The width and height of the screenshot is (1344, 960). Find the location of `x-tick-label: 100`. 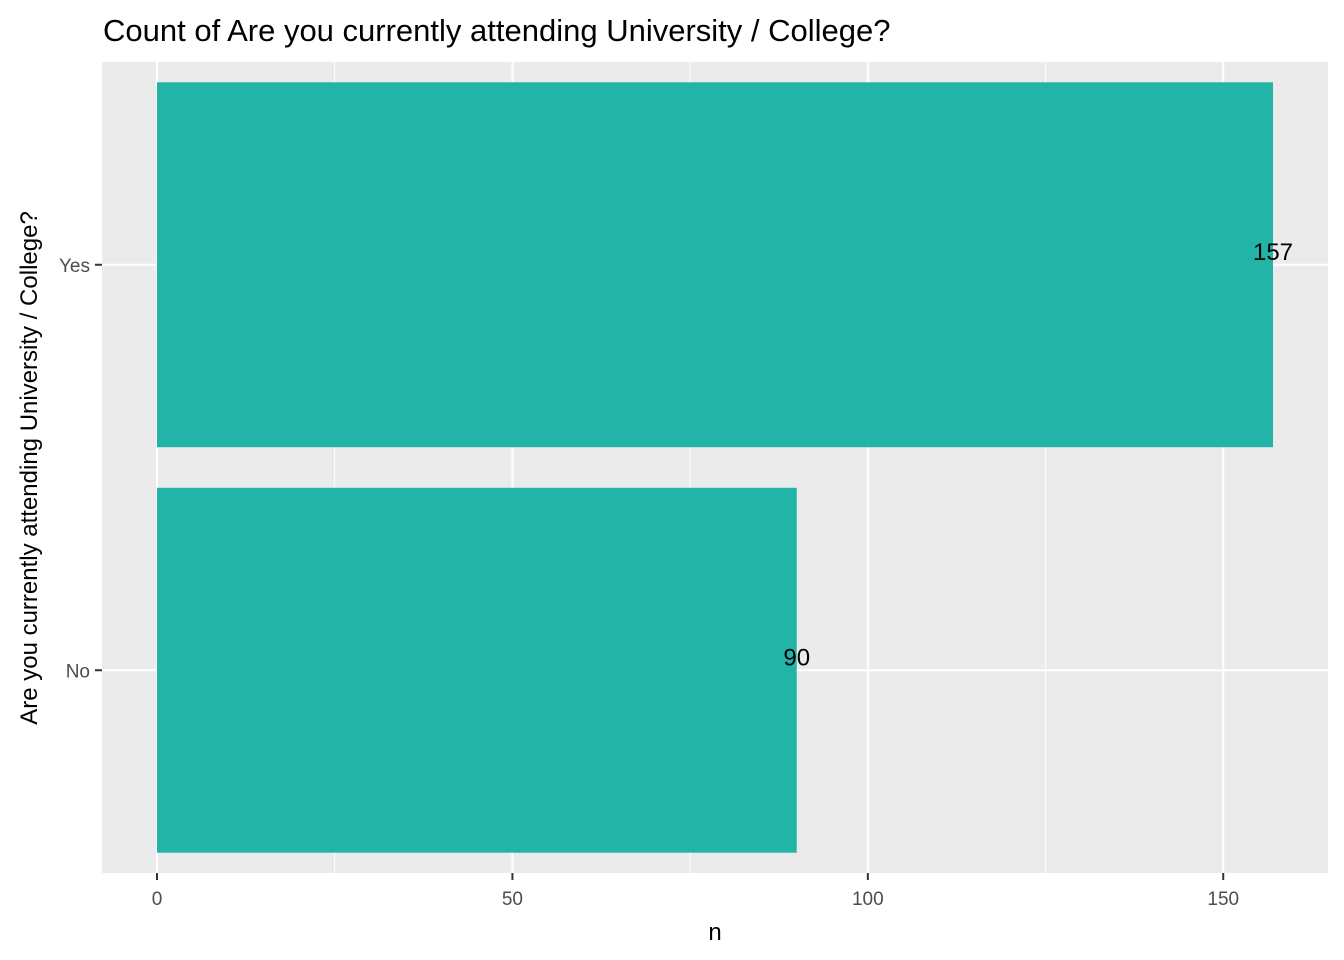

x-tick-label: 100 is located at coordinates (868, 899).